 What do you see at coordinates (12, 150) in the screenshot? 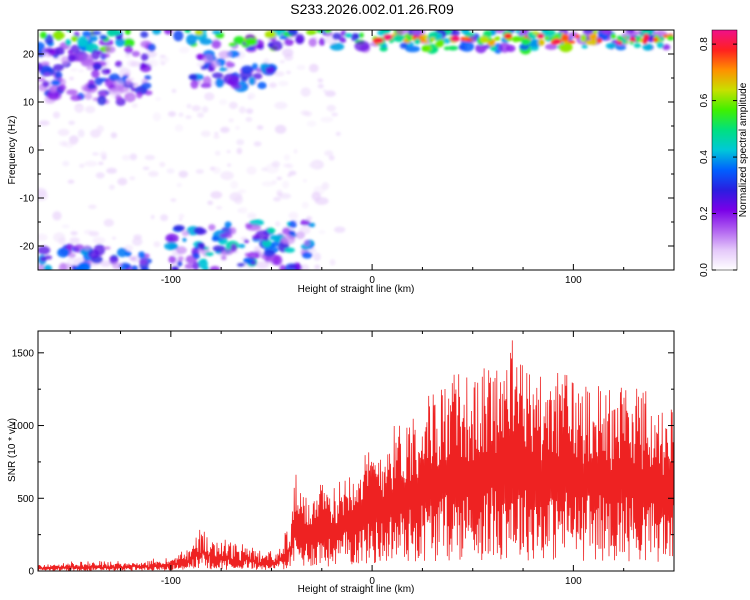
I see `spectrogram-y-axis-title: Frequency (Hz)` at bounding box center [12, 150].